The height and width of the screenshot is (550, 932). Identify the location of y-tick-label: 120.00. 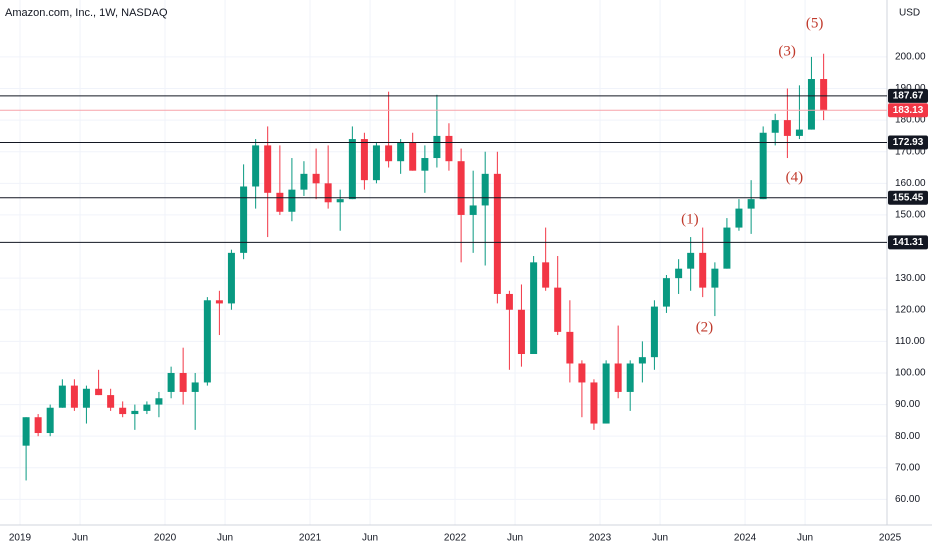
(910, 309).